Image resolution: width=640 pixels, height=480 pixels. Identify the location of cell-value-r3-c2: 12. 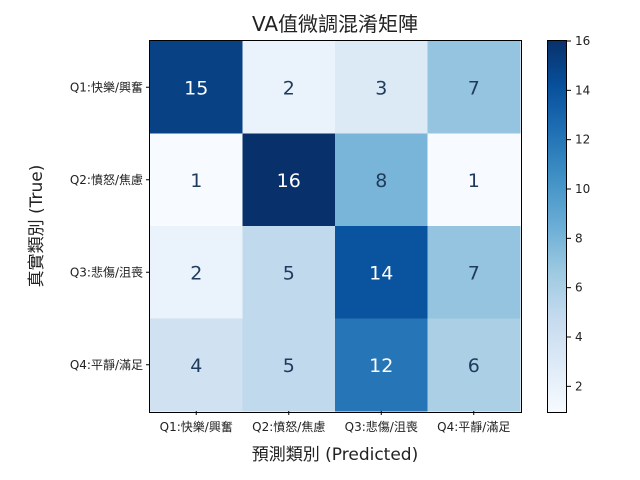
(381, 366).